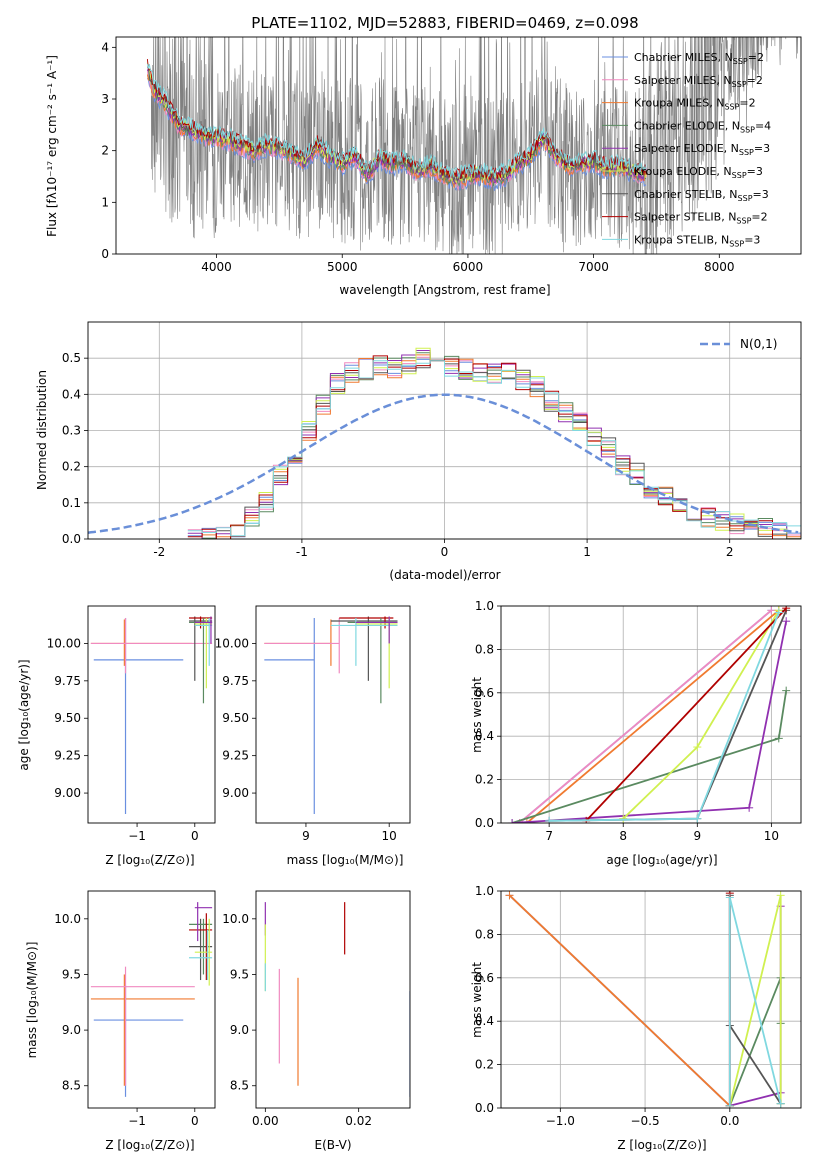  What do you see at coordinates (477, 1000) in the screenshot?
I see `weight-Z-ylabel: mass weight` at bounding box center [477, 1000].